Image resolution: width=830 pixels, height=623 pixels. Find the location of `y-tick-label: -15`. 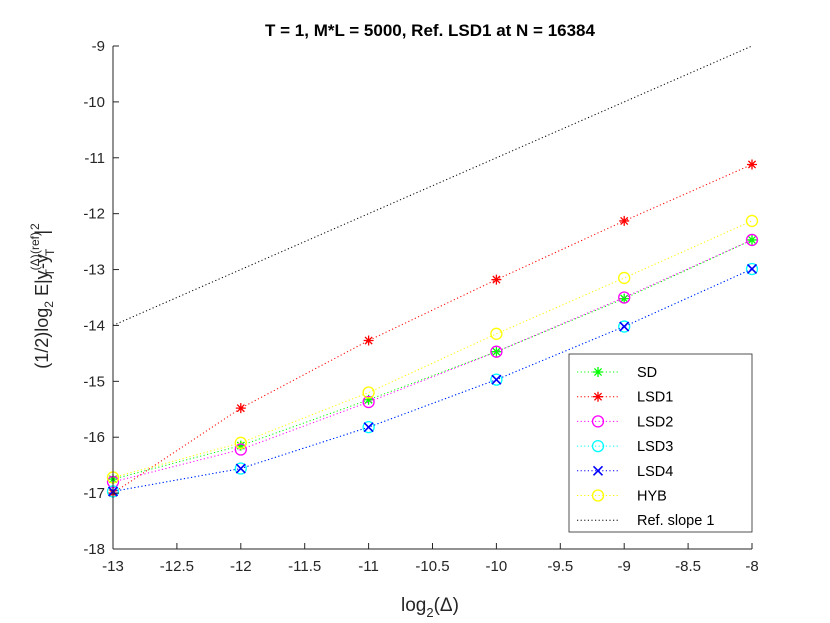

y-tick-label: -15 is located at coordinates (94, 381).